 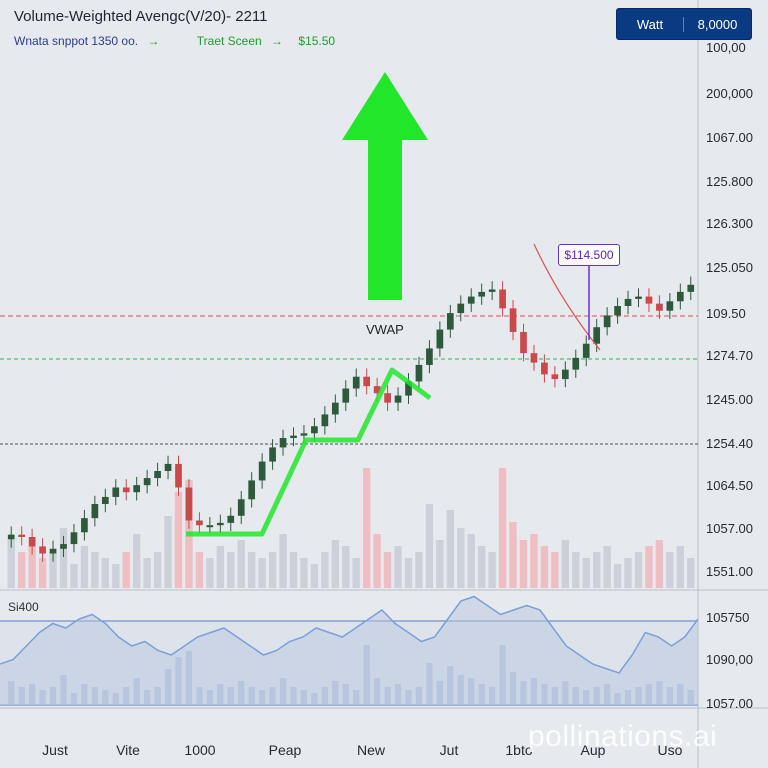 What do you see at coordinates (729, 137) in the screenshot?
I see `y-tick-label: 1067.00` at bounding box center [729, 137].